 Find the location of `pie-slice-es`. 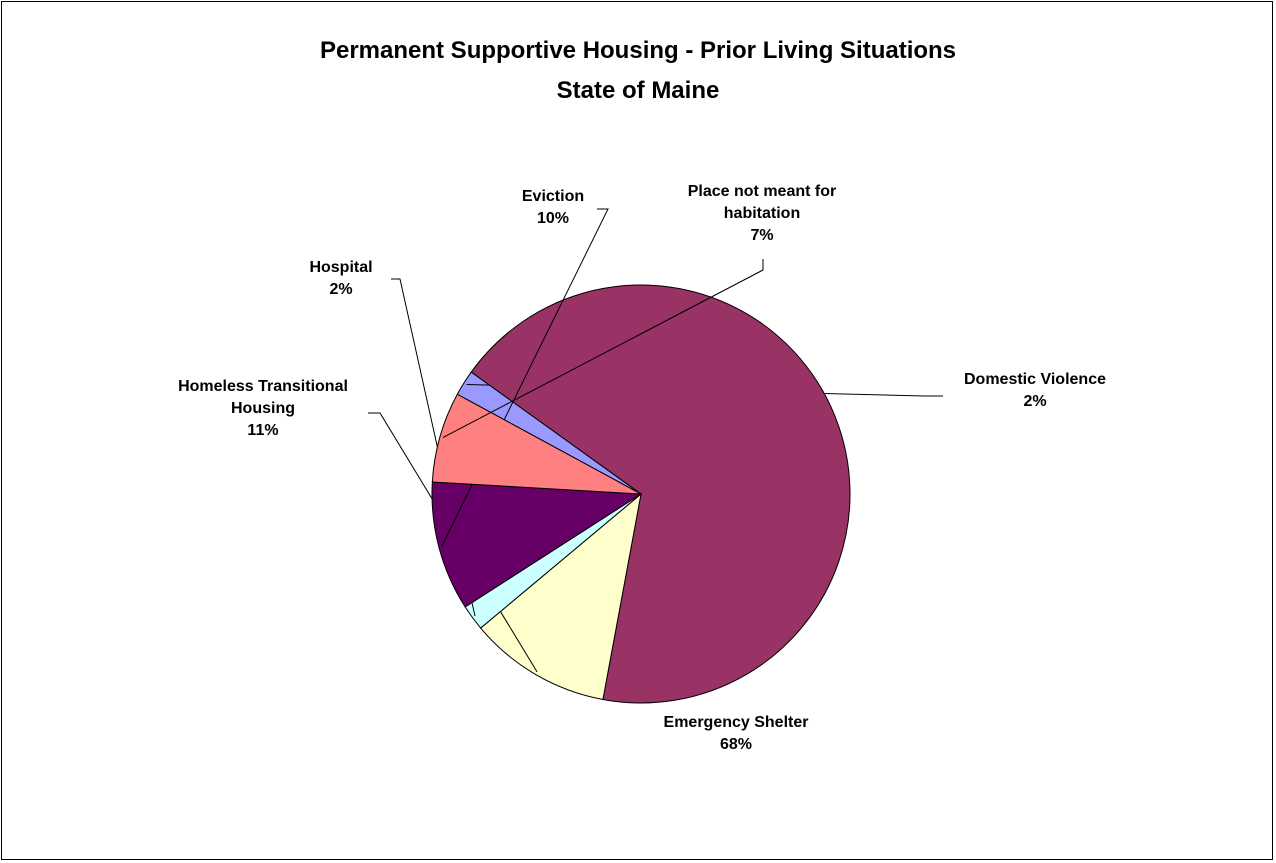

pie-slice-es is located at coordinates (660, 494).